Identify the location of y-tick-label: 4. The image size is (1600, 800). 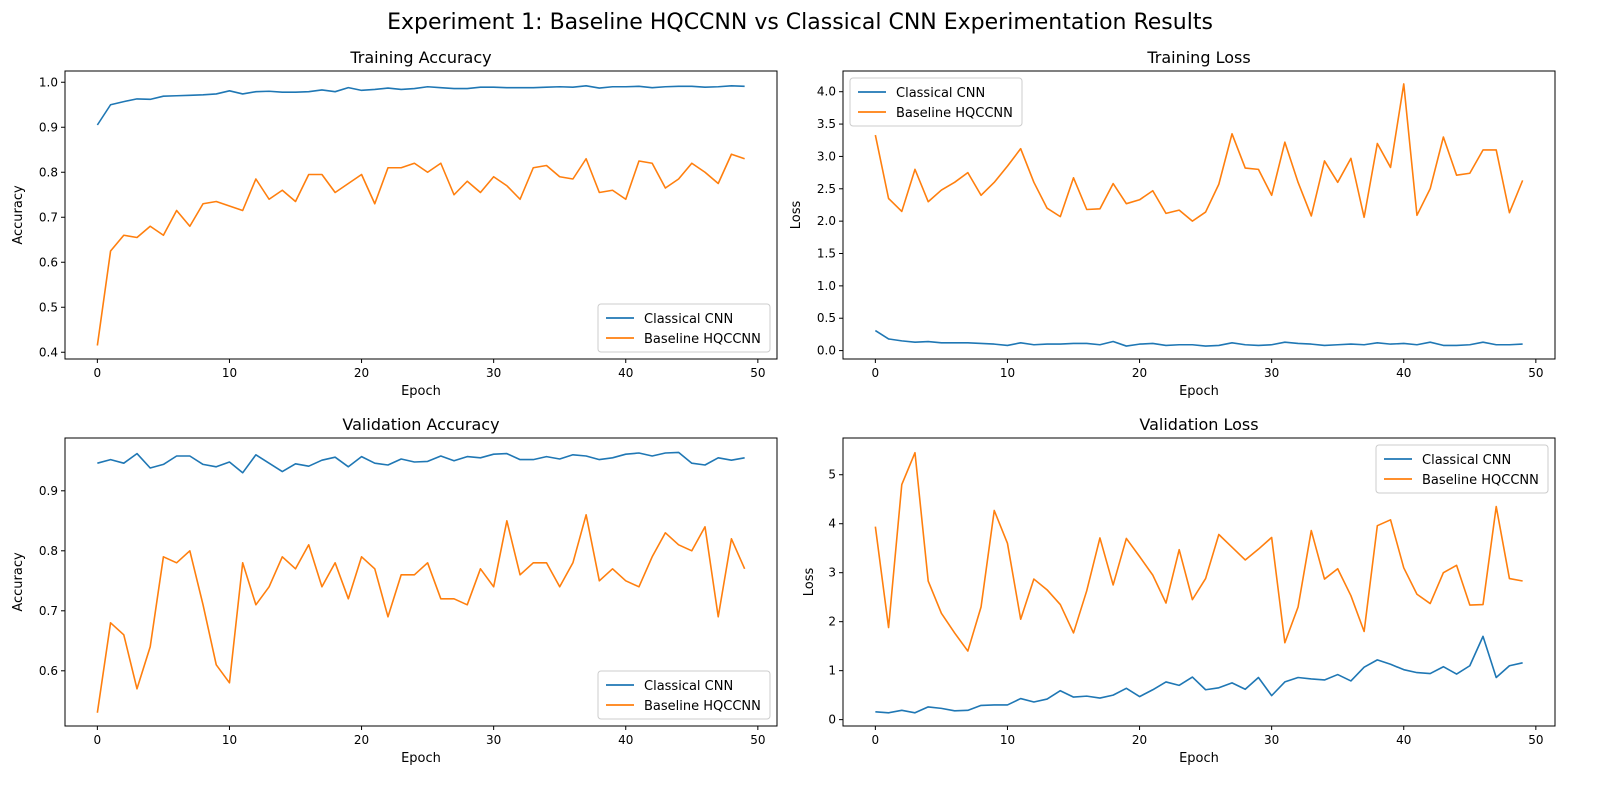
(832, 524).